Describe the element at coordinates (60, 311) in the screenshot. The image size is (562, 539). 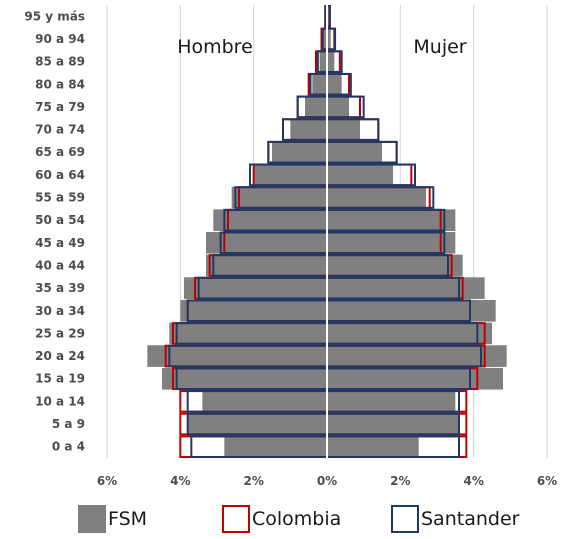
I see `age-group-label: 30 a 34` at that location.